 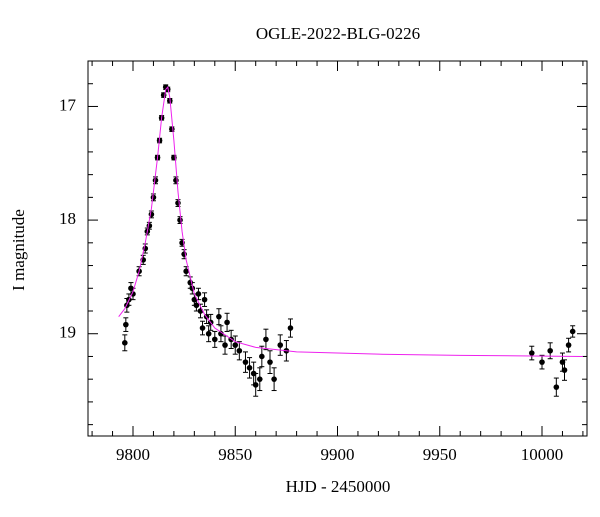 I want to click on chart-title: OGLE-2022-BLG-0226, so click(x=338, y=33).